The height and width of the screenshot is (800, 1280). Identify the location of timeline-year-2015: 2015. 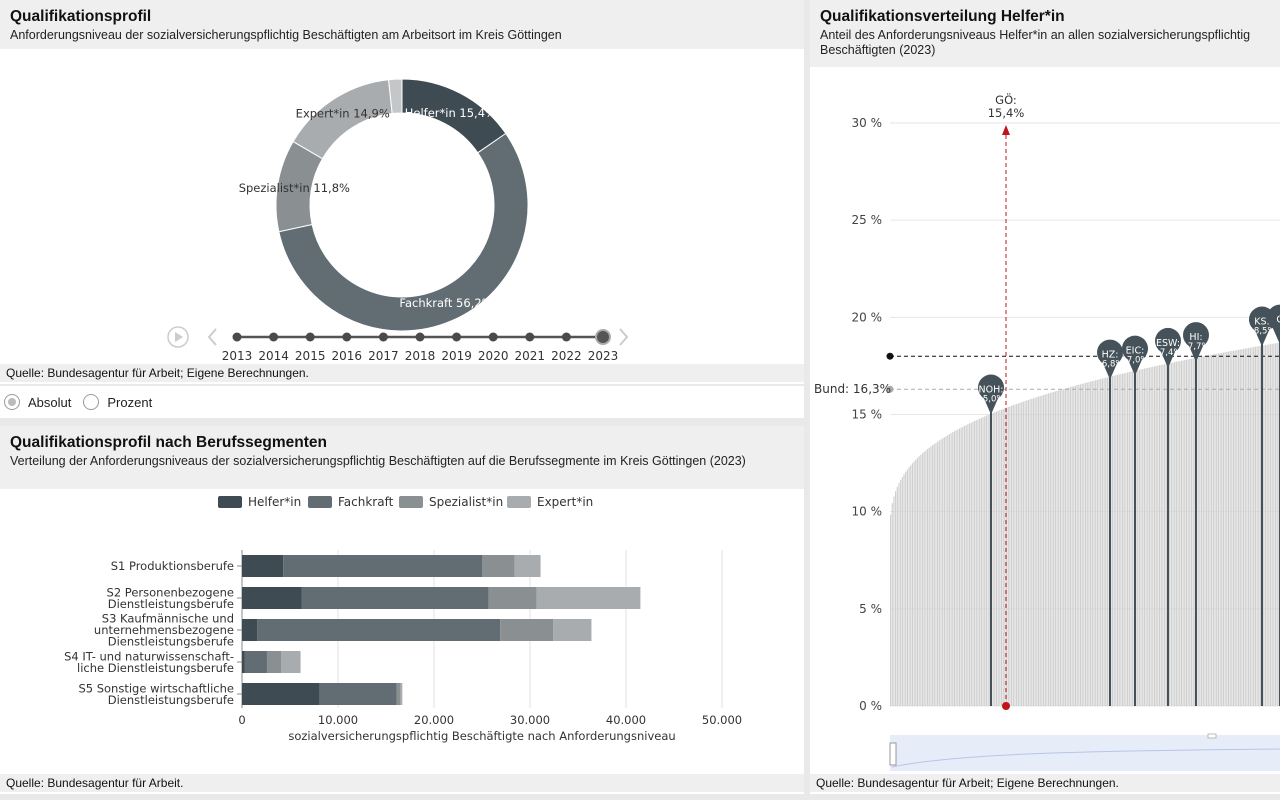
(310, 356).